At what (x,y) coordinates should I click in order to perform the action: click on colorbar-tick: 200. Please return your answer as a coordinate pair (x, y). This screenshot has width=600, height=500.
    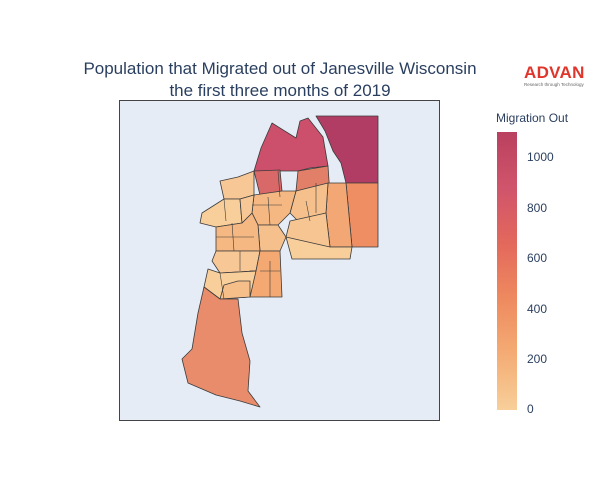
    Looking at the image, I should click on (537, 359).